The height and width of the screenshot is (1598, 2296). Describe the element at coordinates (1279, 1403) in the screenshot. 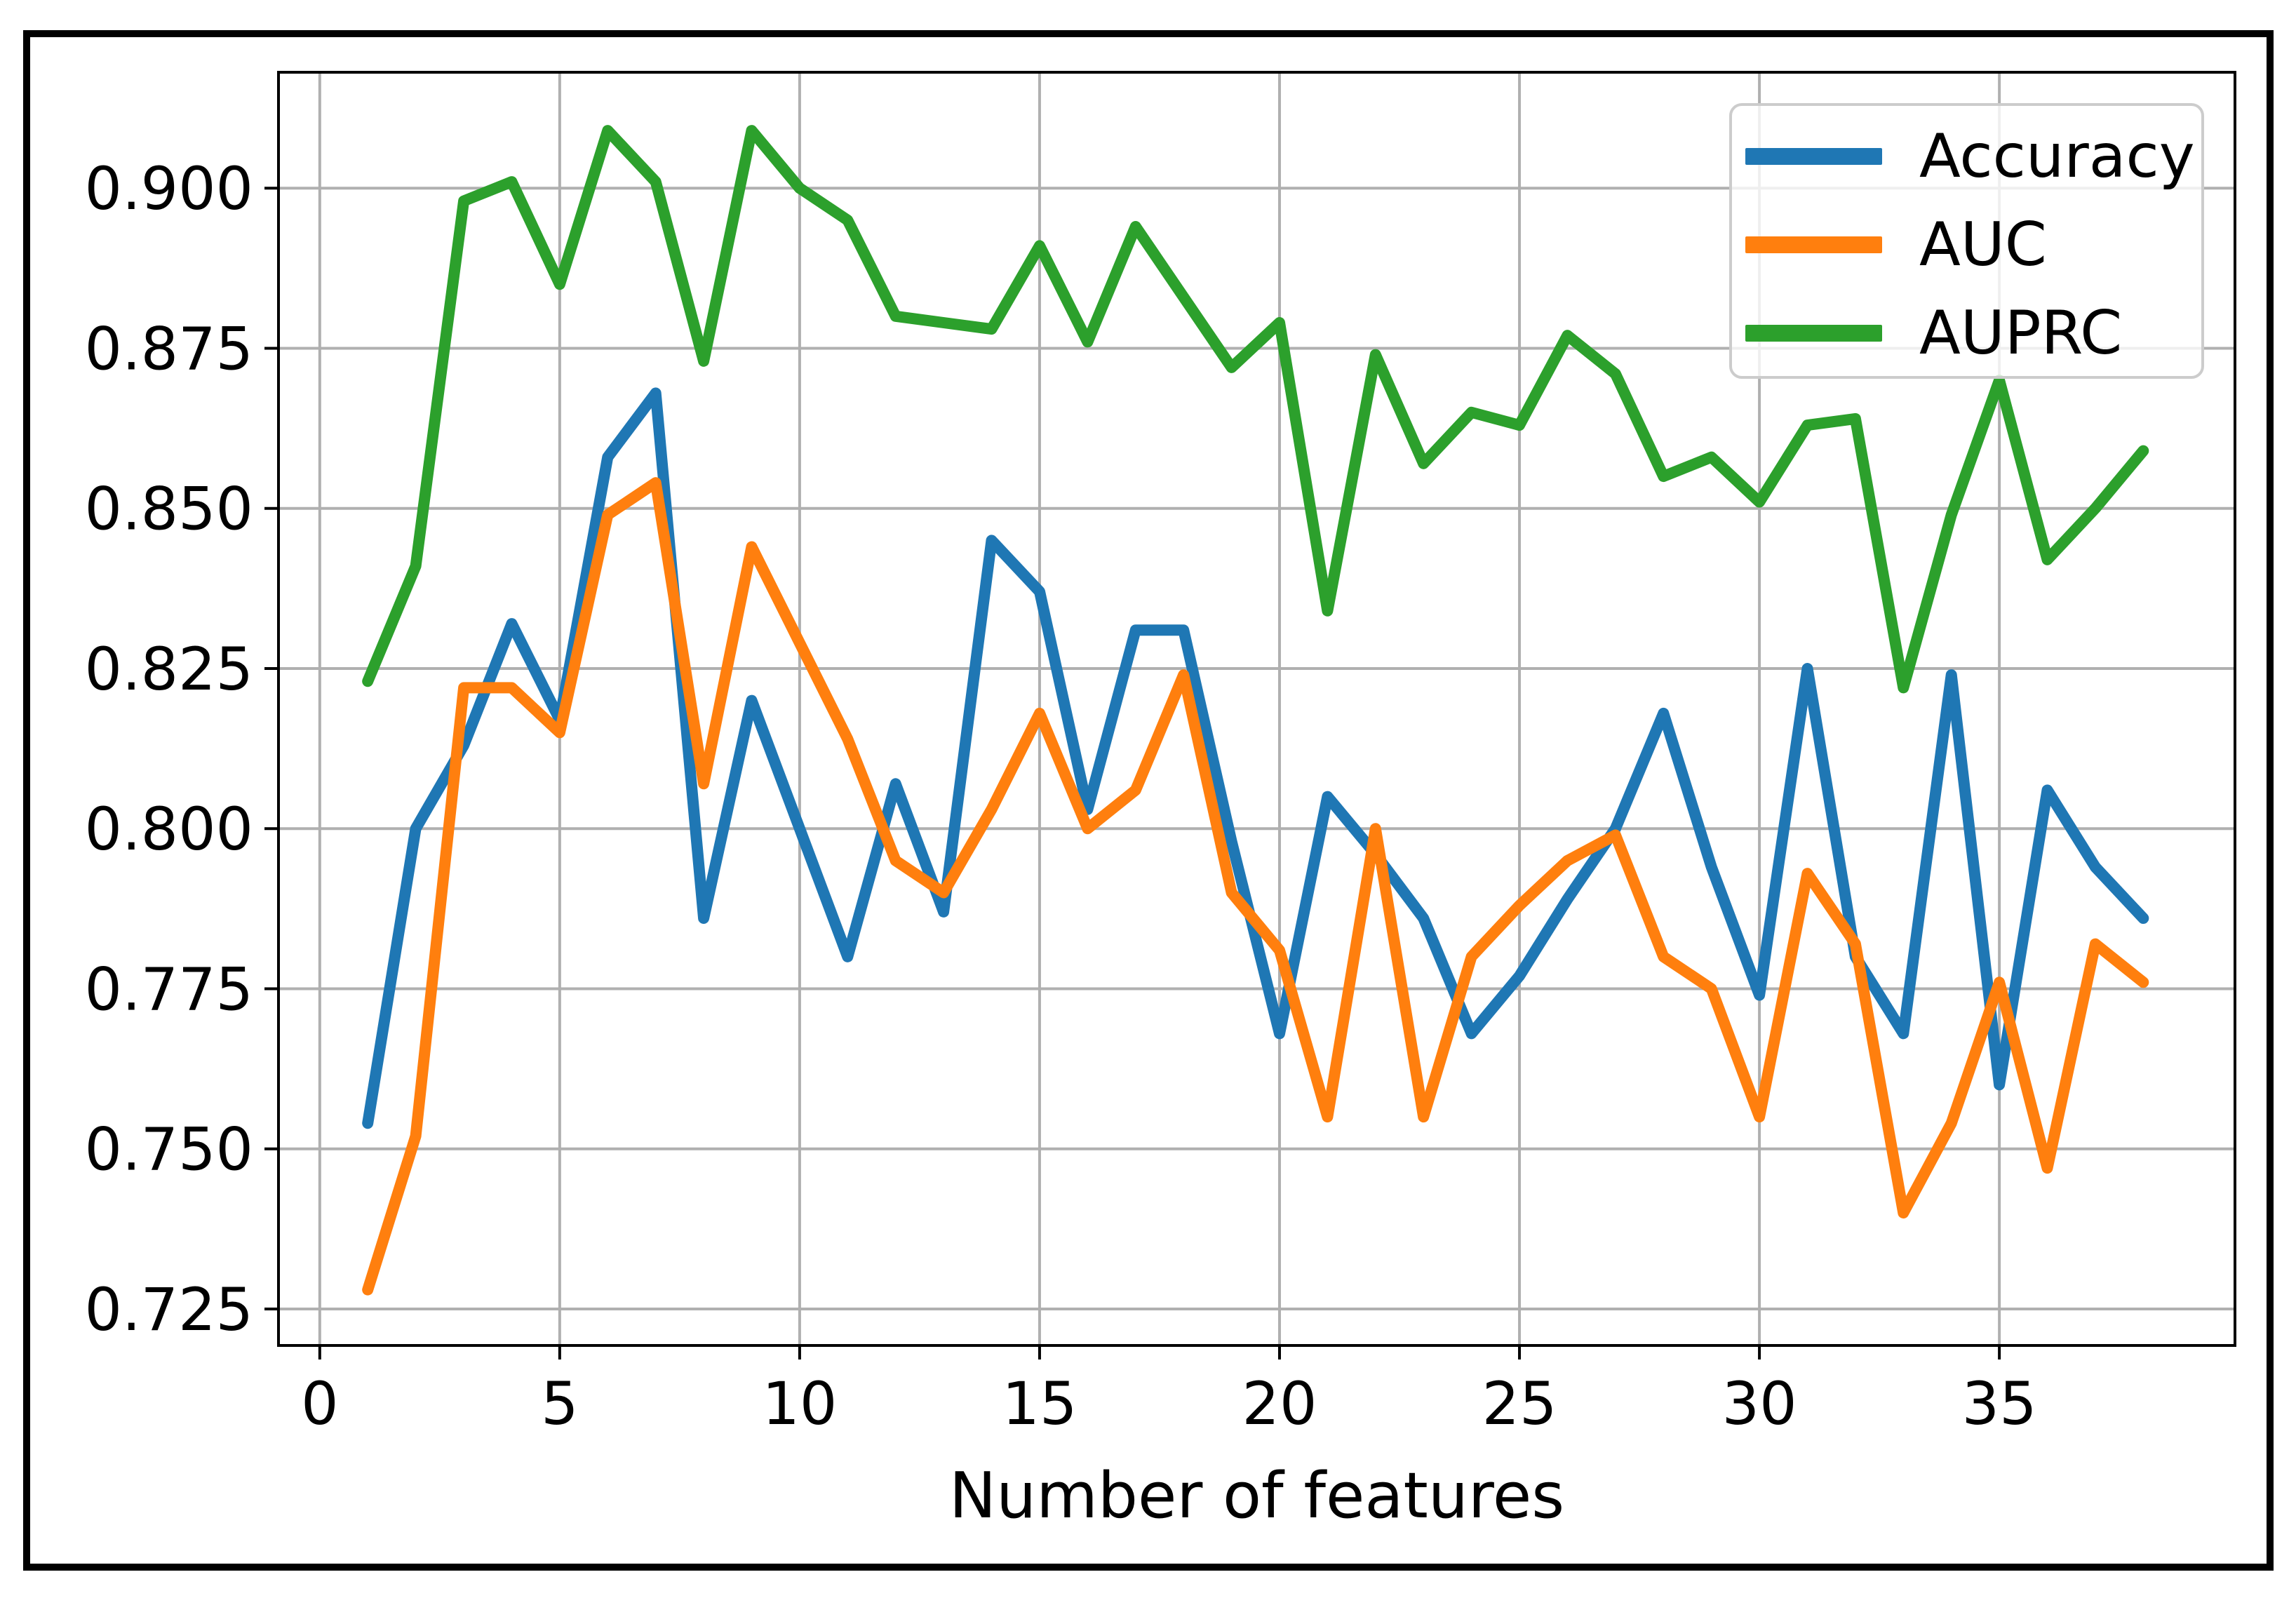

I see `x-tick-label: 20` at that location.